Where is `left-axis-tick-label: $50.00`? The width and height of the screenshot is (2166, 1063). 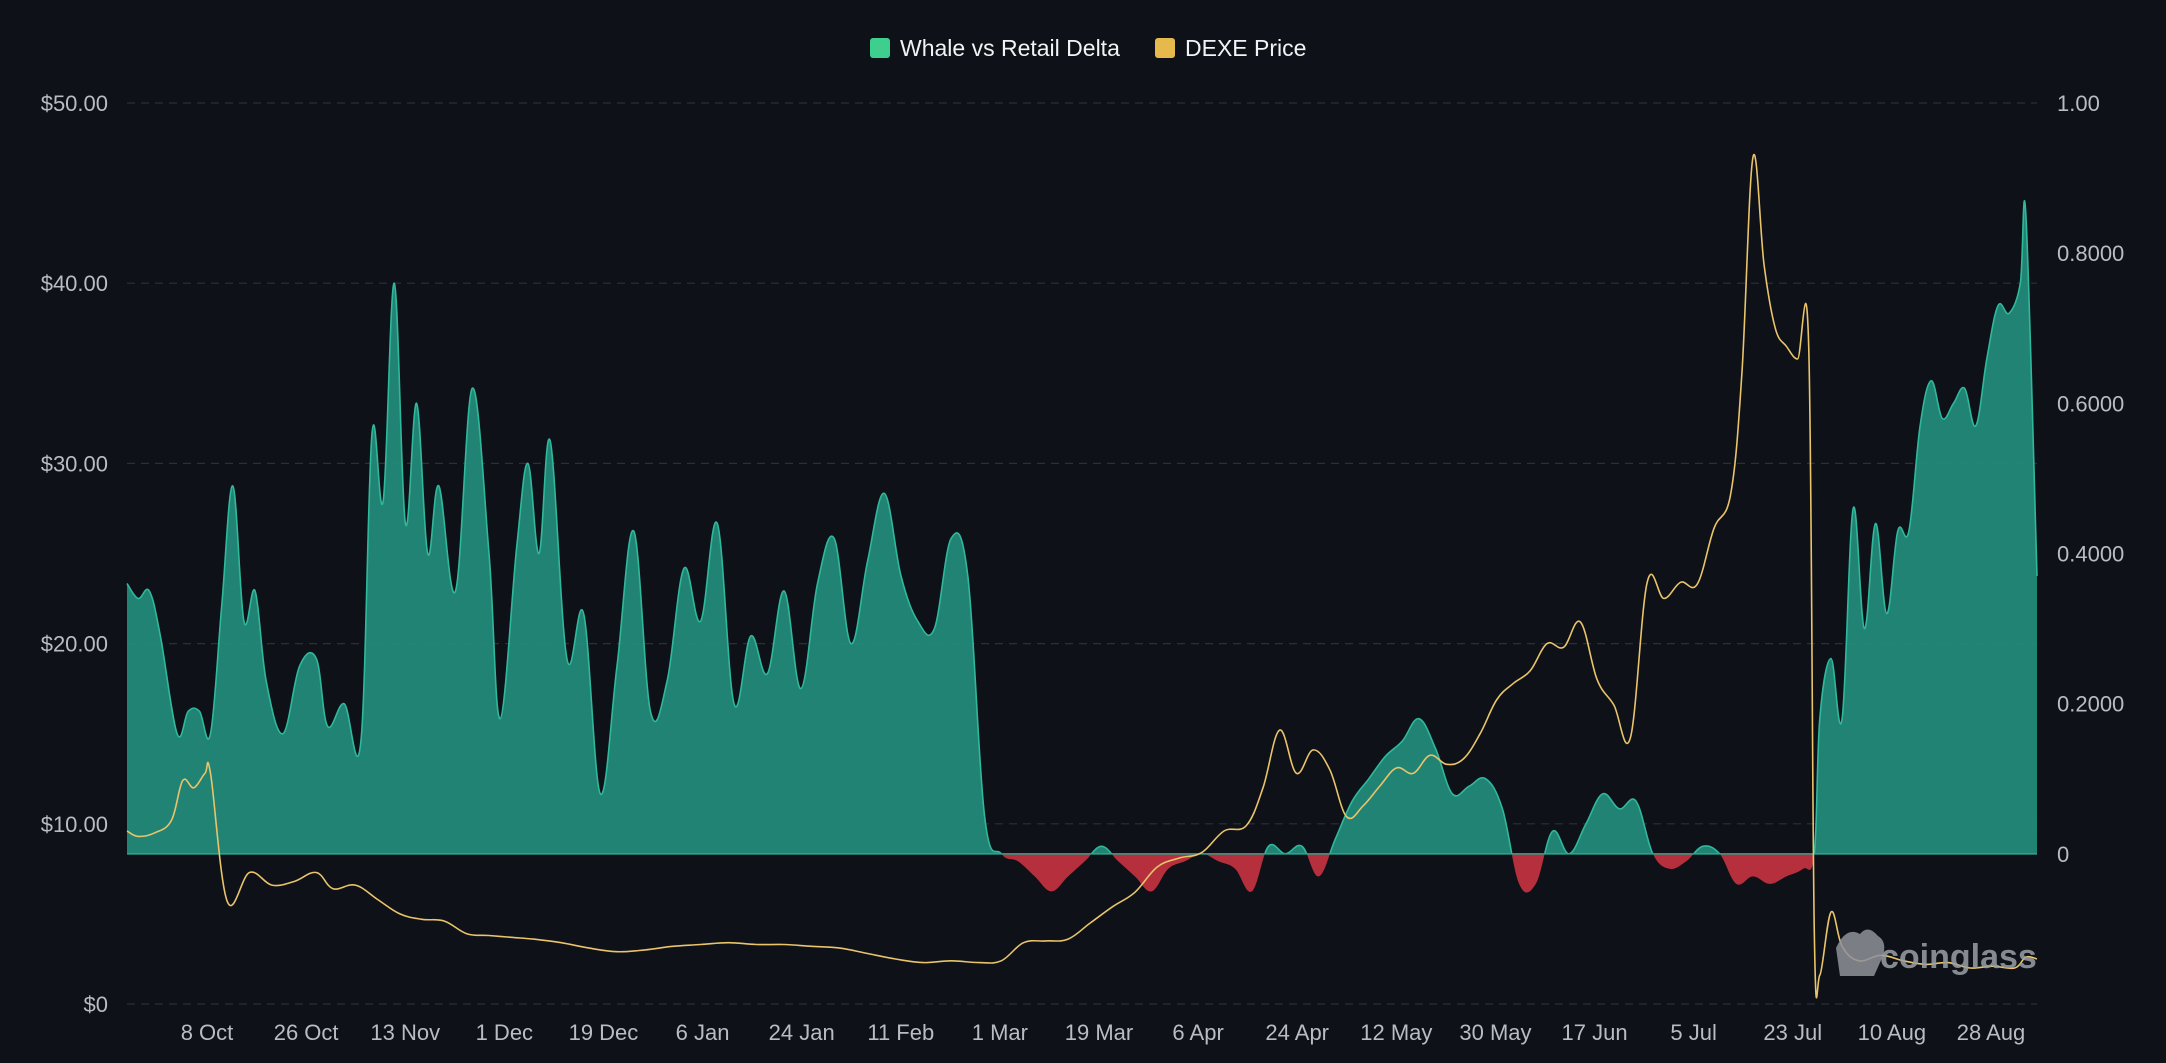
left-axis-tick-label: $50.00 is located at coordinates (74, 103).